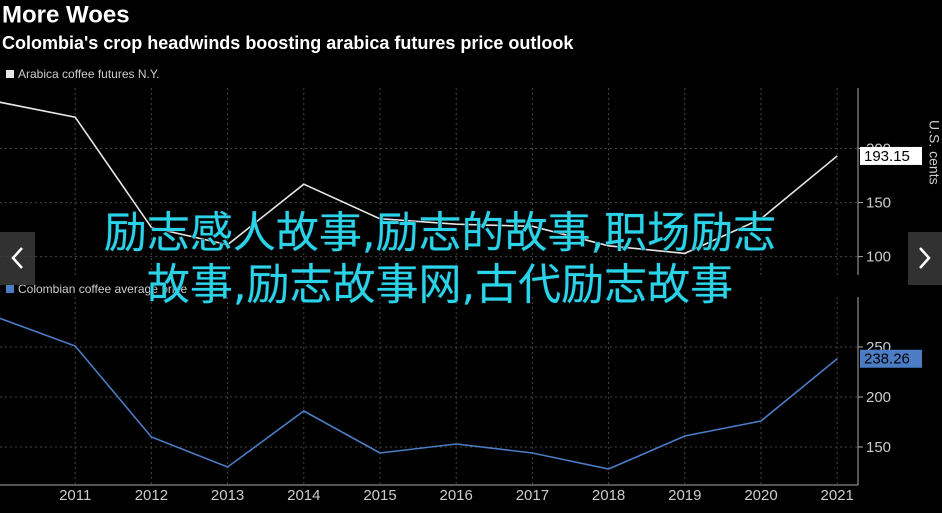 The width and height of the screenshot is (942, 513). What do you see at coordinates (227, 495) in the screenshot?
I see `x-tick-label: 2013` at bounding box center [227, 495].